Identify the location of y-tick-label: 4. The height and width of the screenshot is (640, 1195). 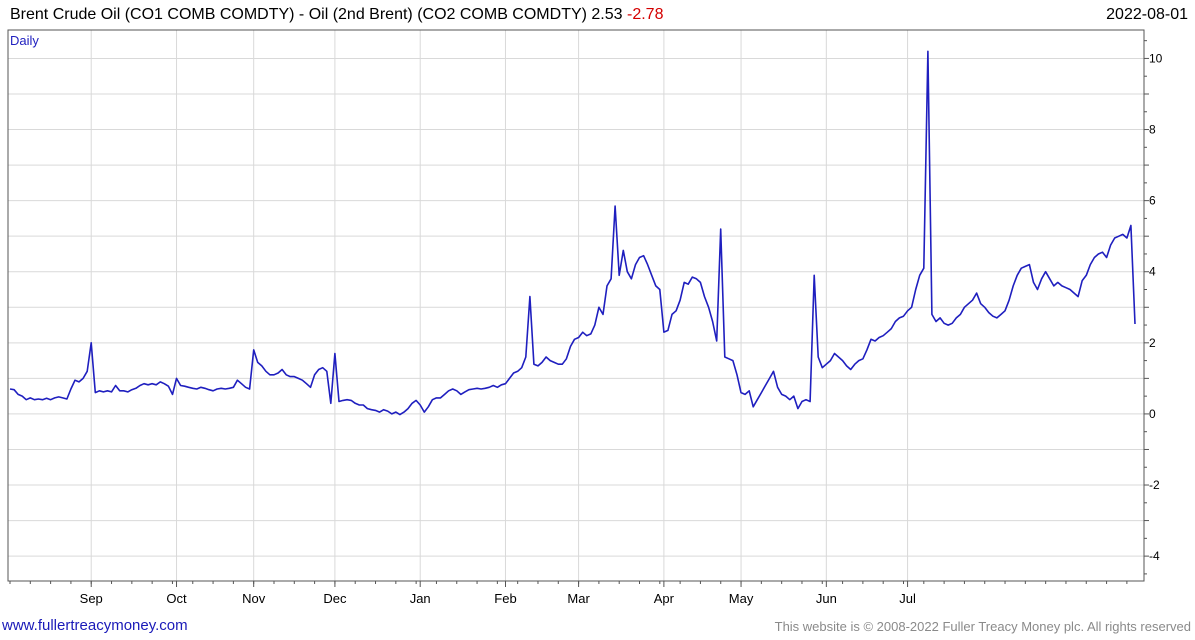
(1152, 272).